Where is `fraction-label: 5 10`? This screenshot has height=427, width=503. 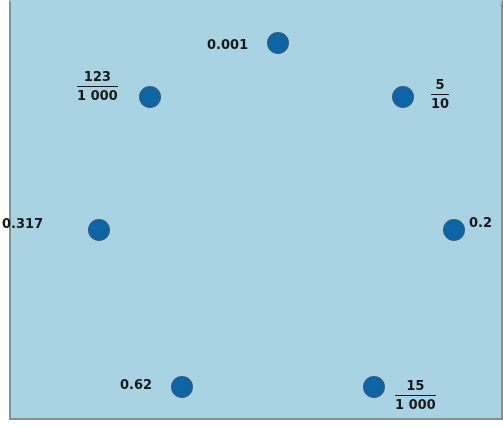 fraction-label: 5 10 is located at coordinates (440, 95).